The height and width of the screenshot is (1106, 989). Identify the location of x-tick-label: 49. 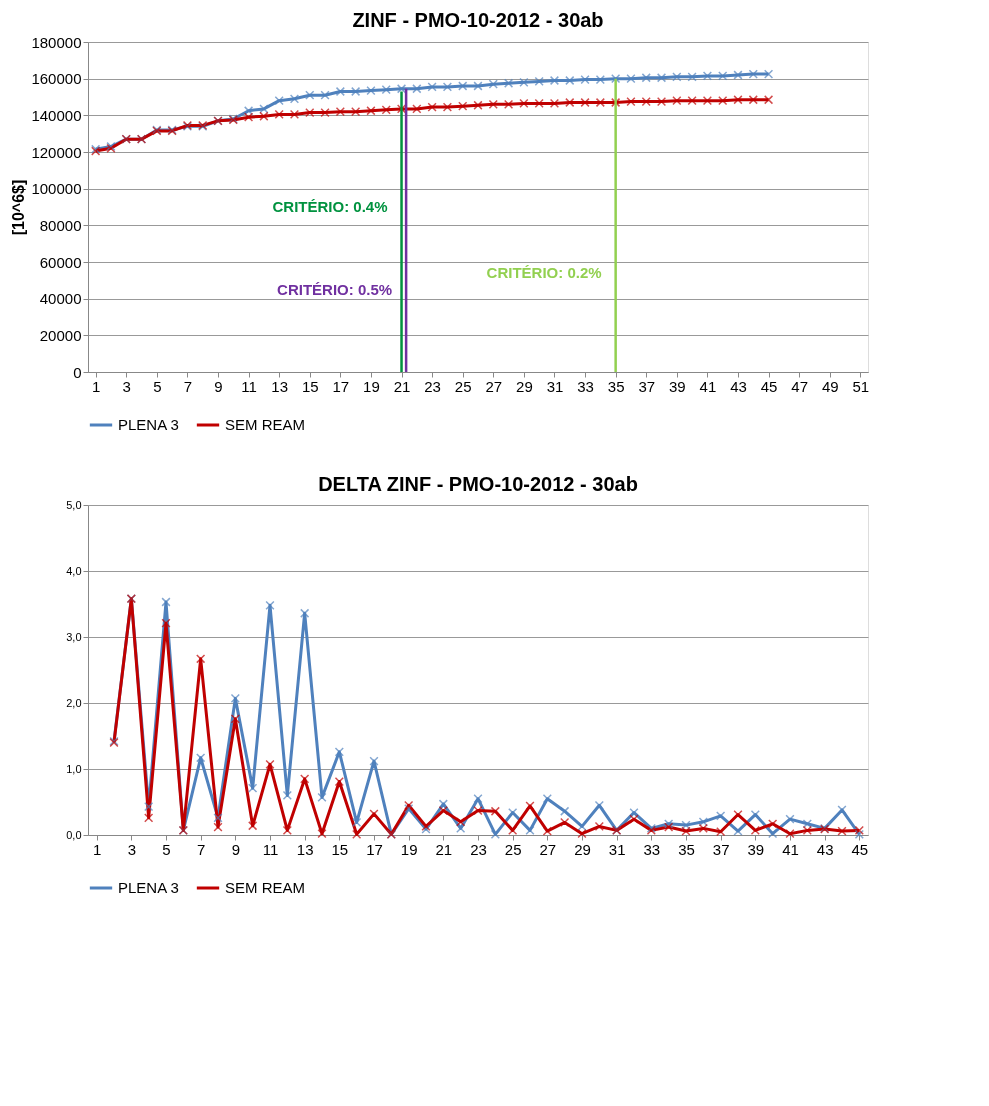
(830, 386).